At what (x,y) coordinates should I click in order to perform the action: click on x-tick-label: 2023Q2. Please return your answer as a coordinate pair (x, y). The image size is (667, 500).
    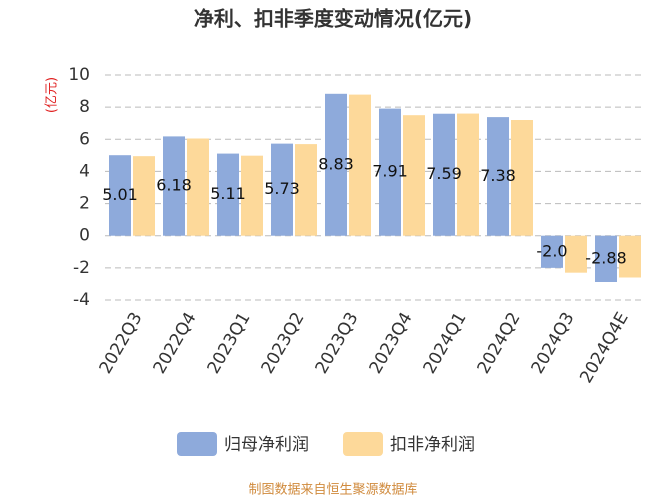
    Looking at the image, I should click on (283, 343).